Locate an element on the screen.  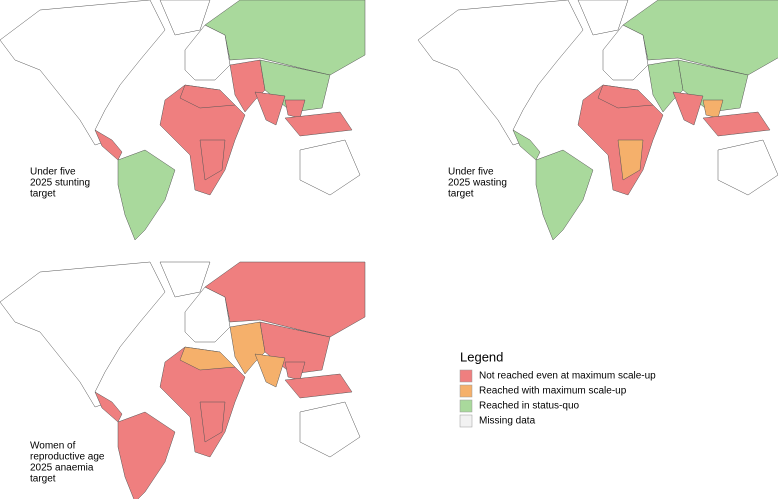
panel-label: reproductive age is located at coordinates (67, 457).